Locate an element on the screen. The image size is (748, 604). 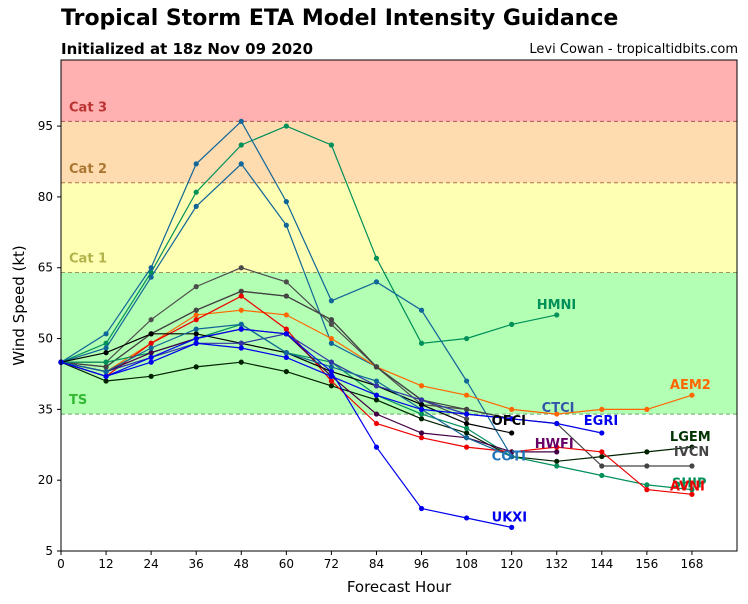
y-axis-label: Wind Speed (kt) is located at coordinates (19, 305).